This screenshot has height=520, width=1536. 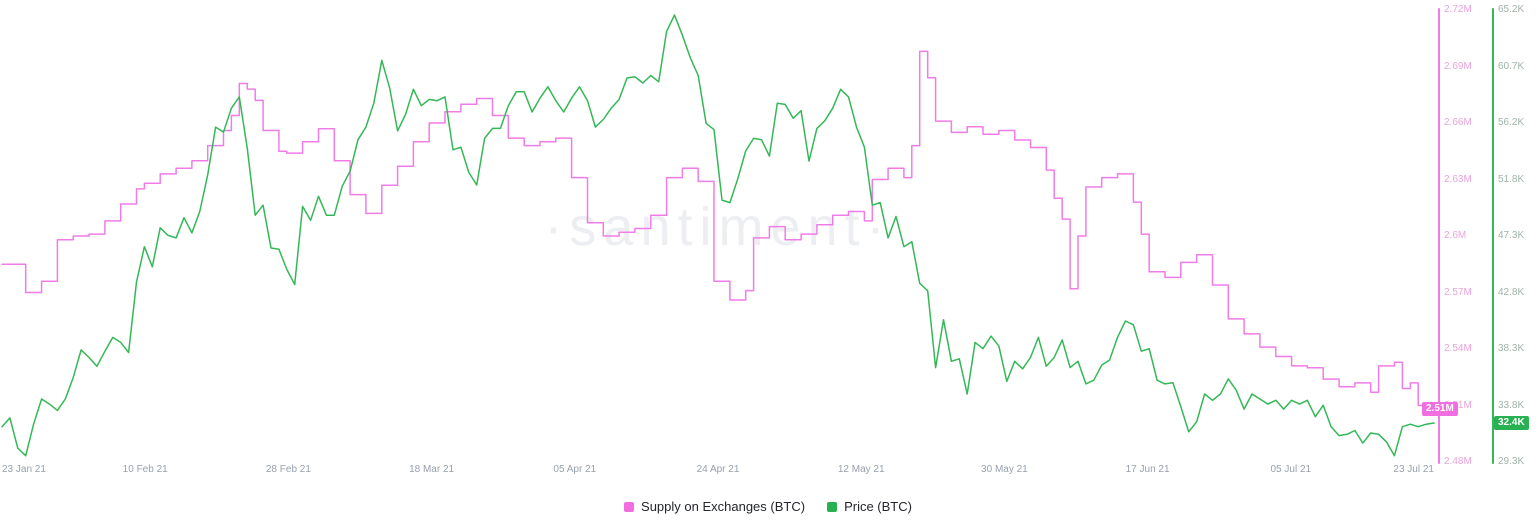 What do you see at coordinates (1455, 235) in the screenshot?
I see `axis-tick-label: 2.6M` at bounding box center [1455, 235].